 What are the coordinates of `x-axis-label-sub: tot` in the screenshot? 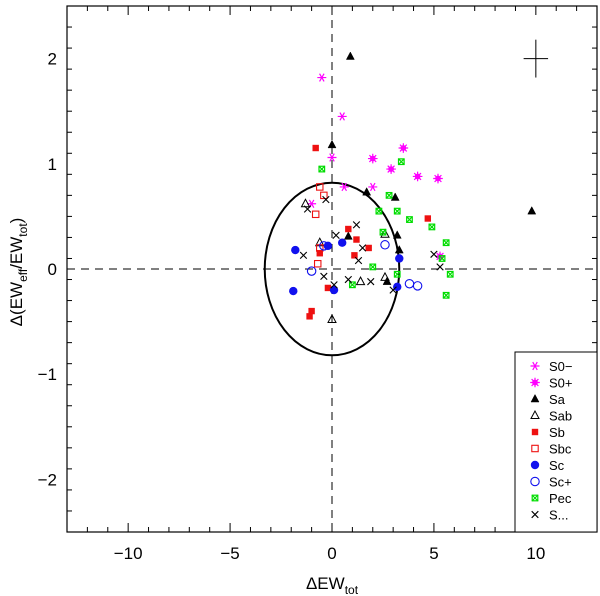 It's located at (352, 589).